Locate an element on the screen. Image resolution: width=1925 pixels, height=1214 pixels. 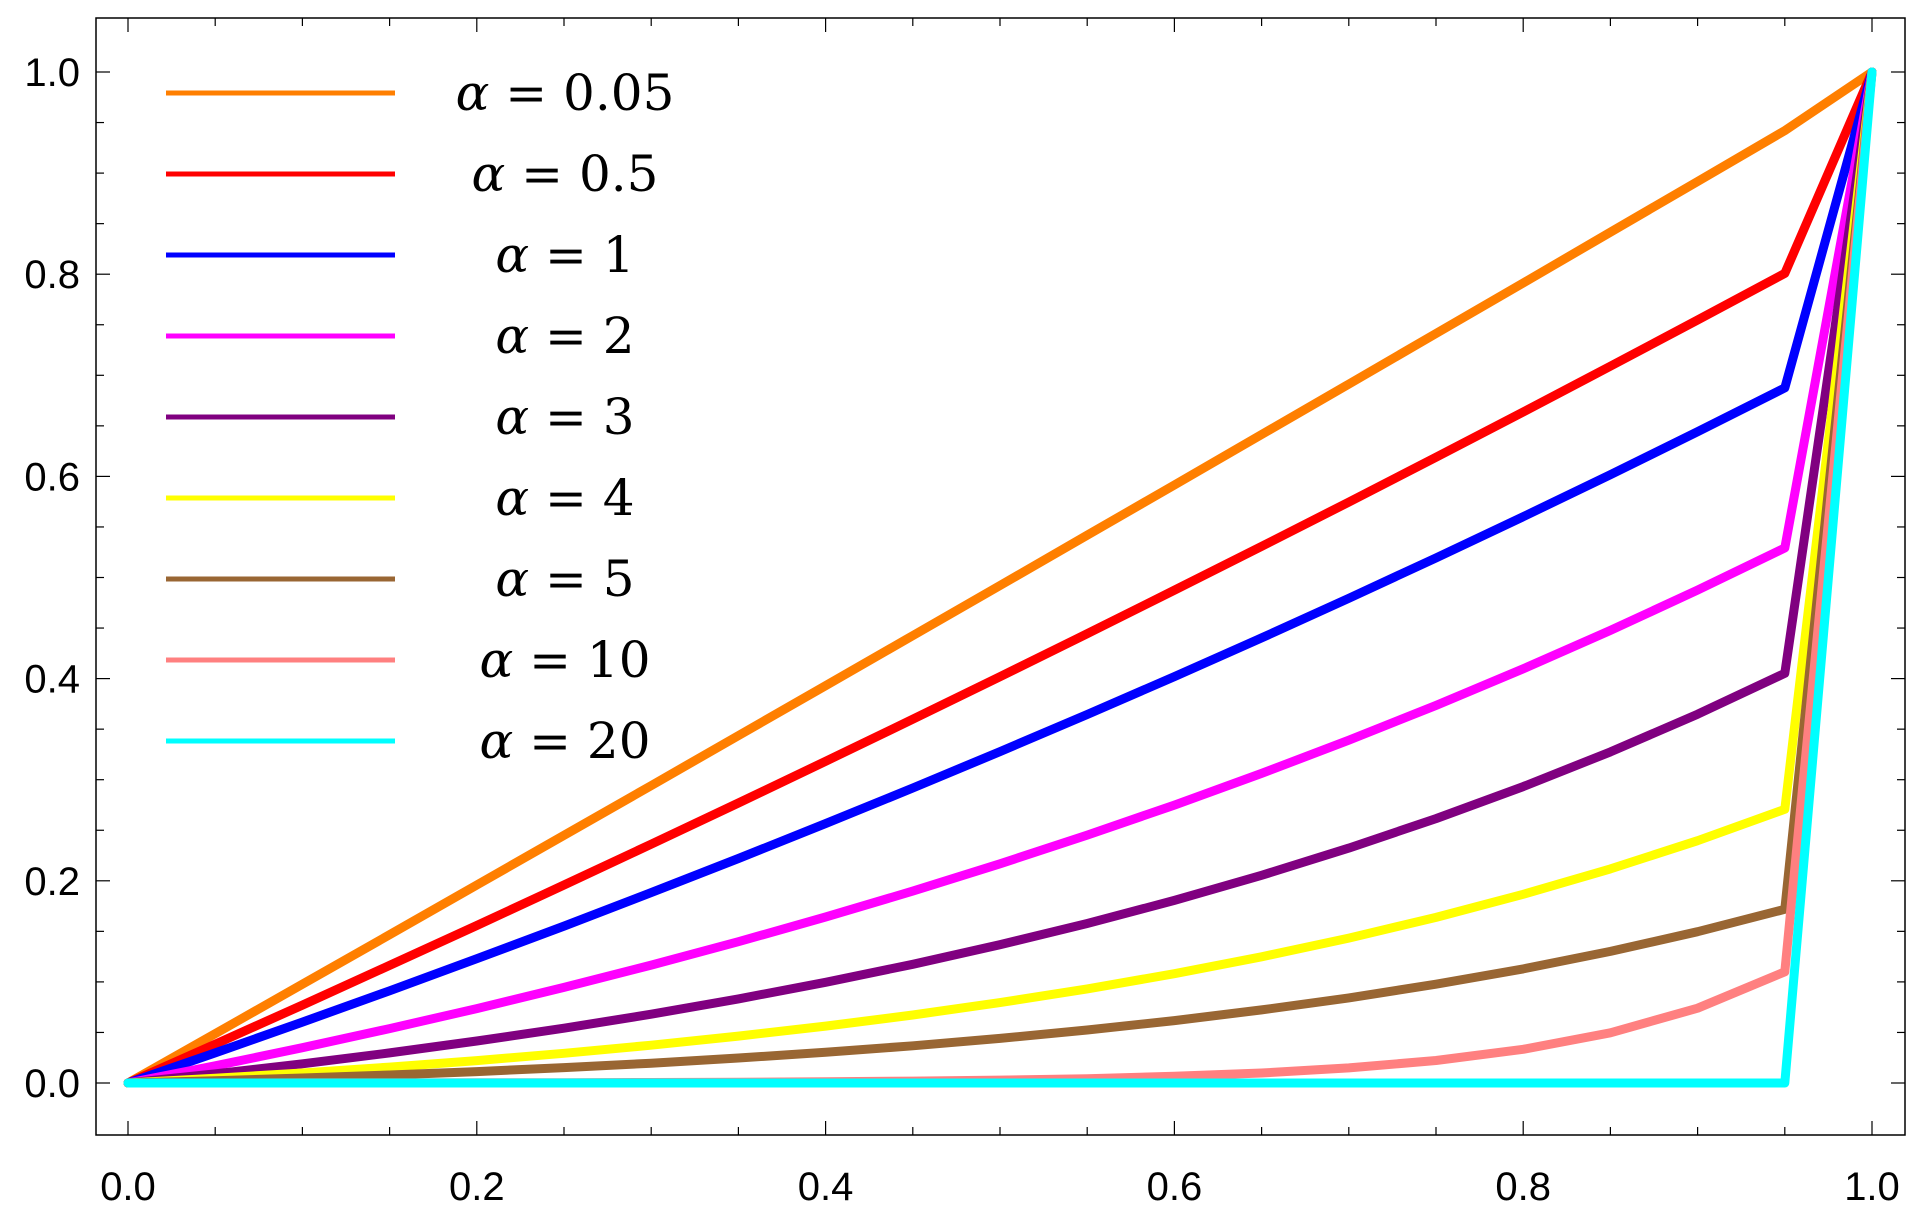
legend-label-7: α = 10 is located at coordinates (564, 660).